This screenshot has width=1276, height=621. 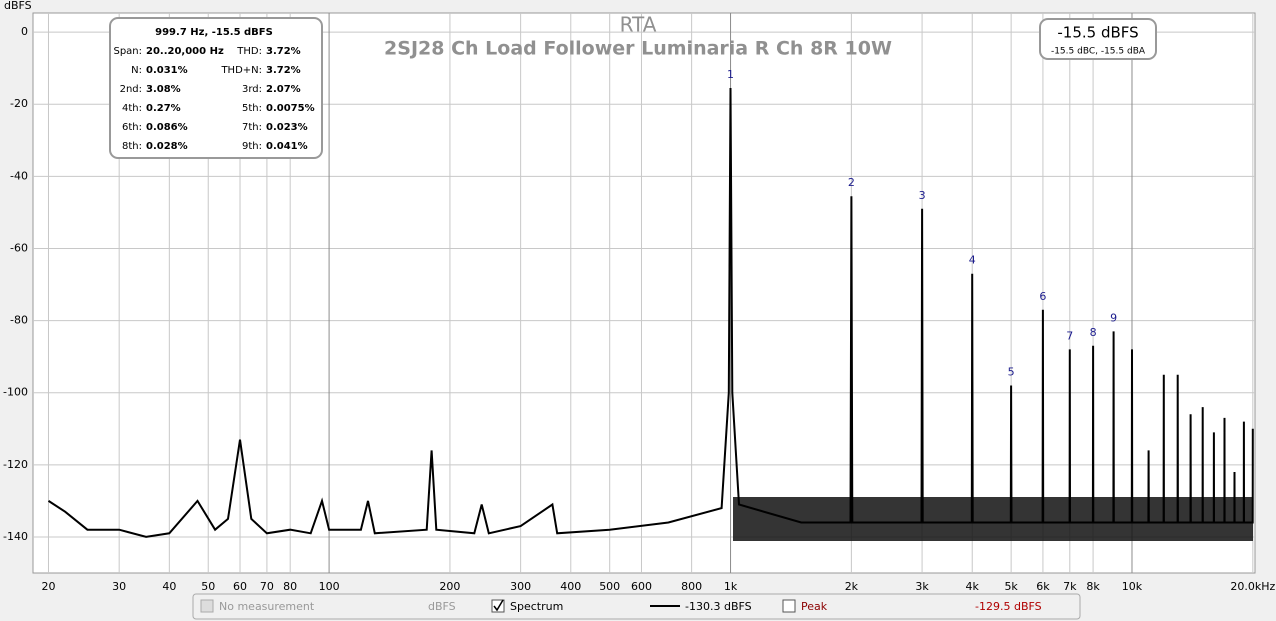 I want to click on level-weighted: -15.5 dBC, -15.5 dBA, so click(x=1098, y=52).